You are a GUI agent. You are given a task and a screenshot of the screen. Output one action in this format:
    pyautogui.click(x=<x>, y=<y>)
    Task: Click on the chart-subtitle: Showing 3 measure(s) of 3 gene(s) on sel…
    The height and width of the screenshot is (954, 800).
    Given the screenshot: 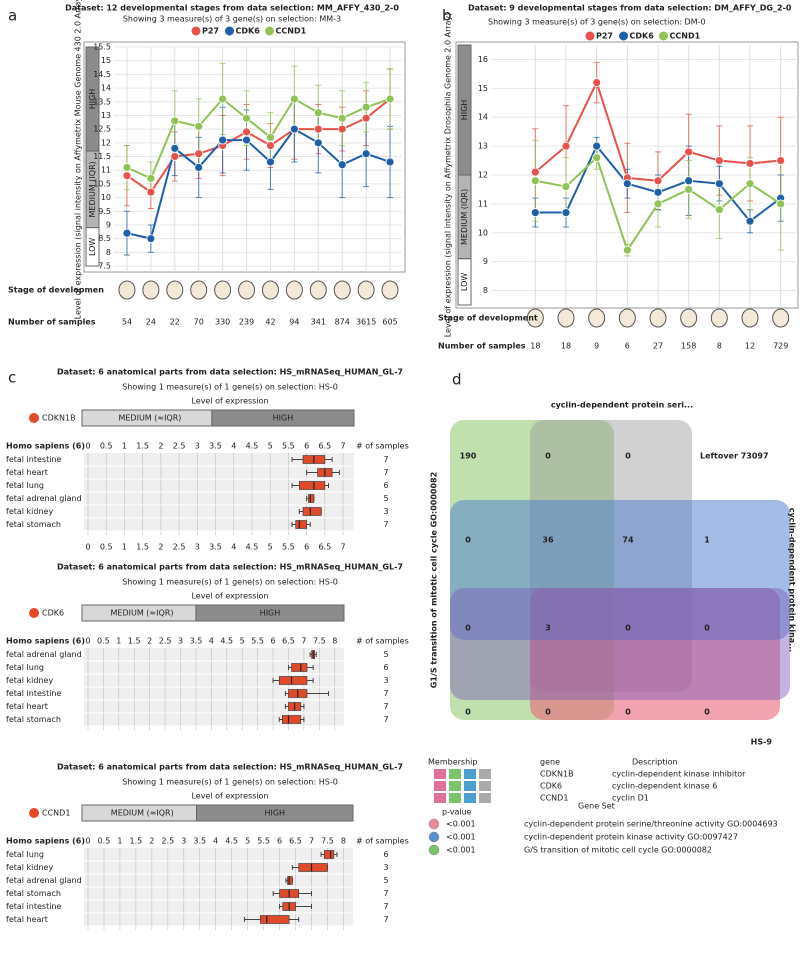 What is the action you would take?
    pyautogui.click(x=232, y=19)
    